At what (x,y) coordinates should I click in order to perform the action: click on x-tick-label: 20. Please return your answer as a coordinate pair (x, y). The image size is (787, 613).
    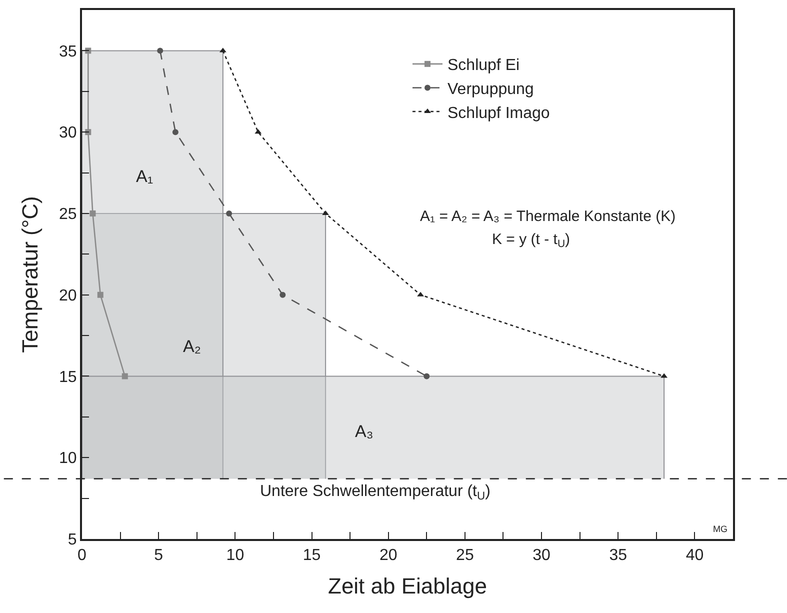
    Looking at the image, I should click on (388, 555).